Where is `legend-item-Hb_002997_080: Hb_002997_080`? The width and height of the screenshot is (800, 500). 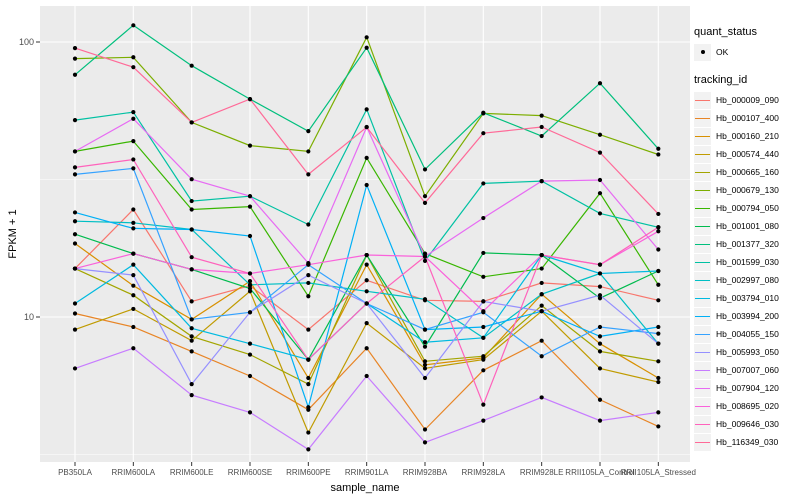
legend-item-Hb_002997_080: Hb_002997_080 is located at coordinates (747, 280).